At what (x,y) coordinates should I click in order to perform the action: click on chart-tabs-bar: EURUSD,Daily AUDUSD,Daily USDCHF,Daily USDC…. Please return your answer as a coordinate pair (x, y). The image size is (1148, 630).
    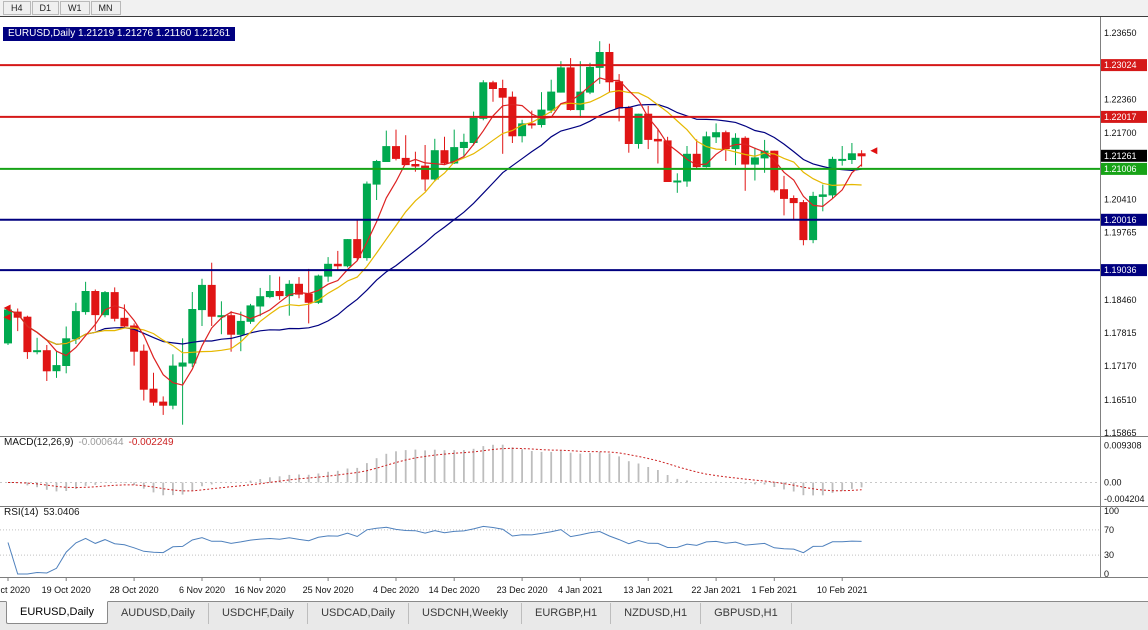
    Looking at the image, I should click on (574, 615).